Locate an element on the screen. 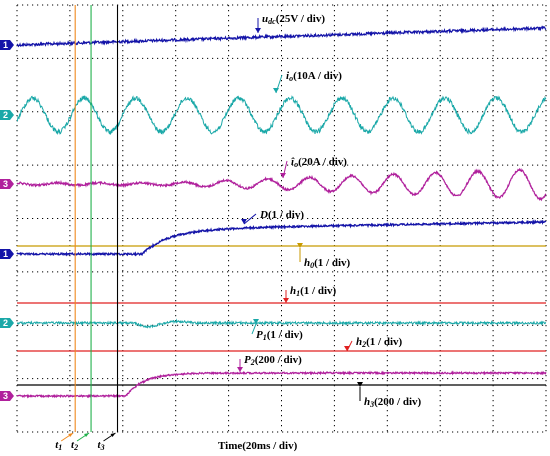 The image size is (550, 456). time-marker-label-t1: t1 is located at coordinates (58, 445).